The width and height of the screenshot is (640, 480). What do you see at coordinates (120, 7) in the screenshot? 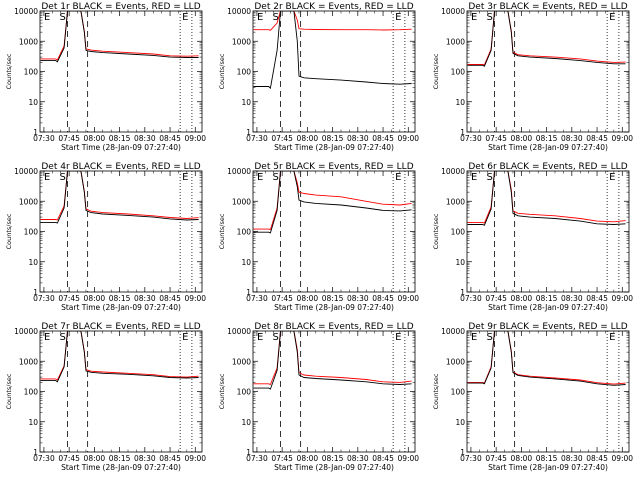
I see `chart-title: Det 1r BLACK = Events, RED = LLD` at bounding box center [120, 7].